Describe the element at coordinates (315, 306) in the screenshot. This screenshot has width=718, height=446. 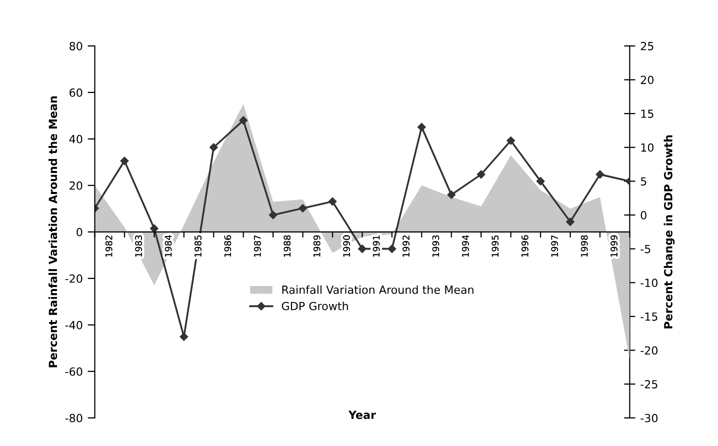
I see `legend-label: GDP Growth` at that location.